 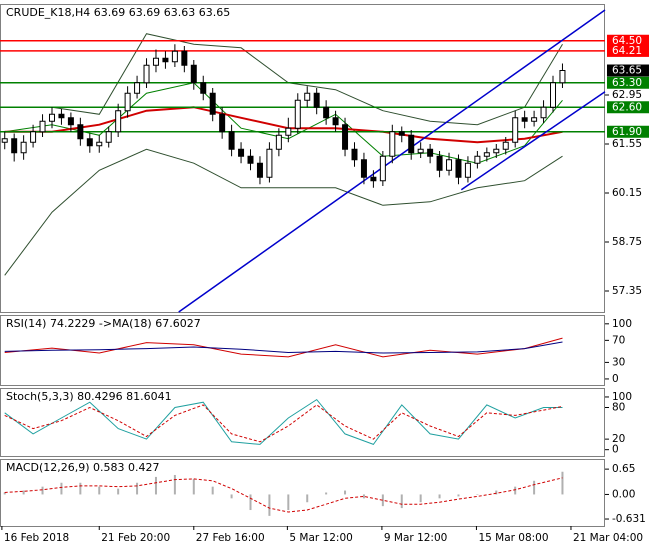 I want to click on y-tick-label: 20, so click(x=618, y=439).